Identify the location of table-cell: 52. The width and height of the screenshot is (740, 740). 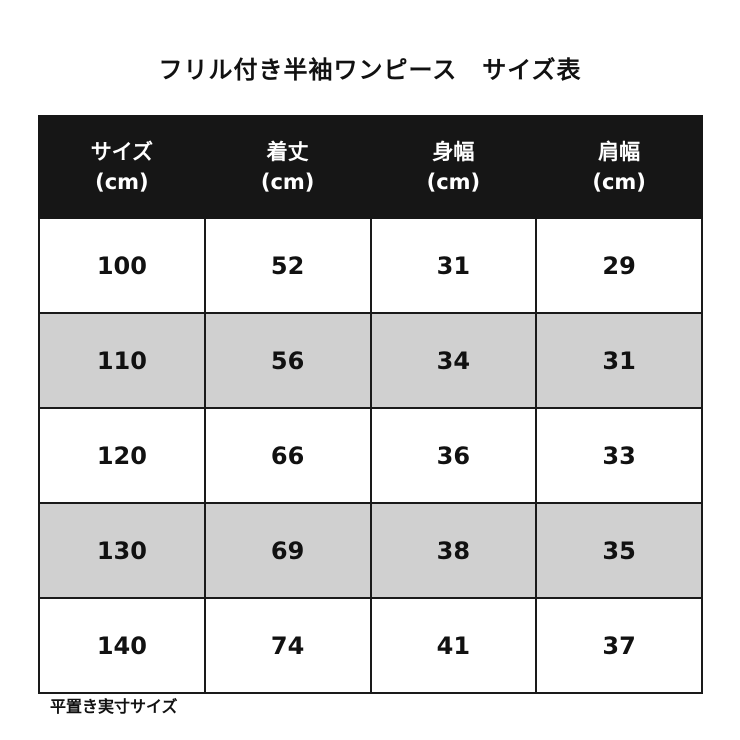
(287, 265).